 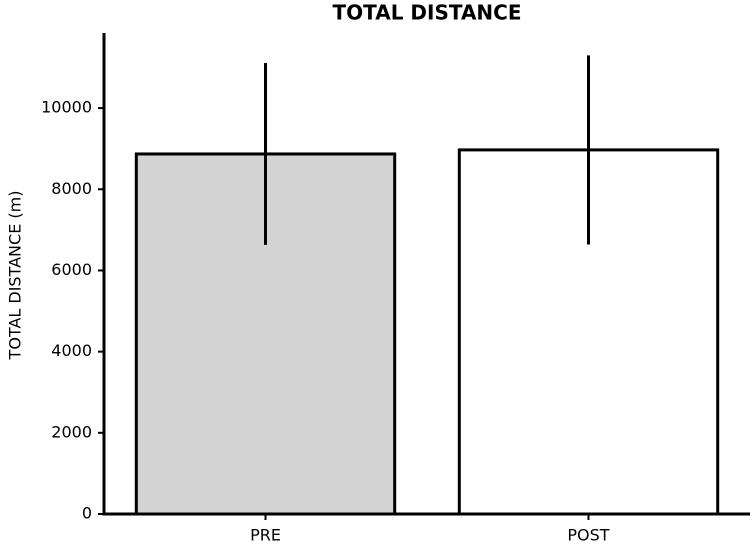 I want to click on x-tick-label: POST, so click(x=588, y=535).